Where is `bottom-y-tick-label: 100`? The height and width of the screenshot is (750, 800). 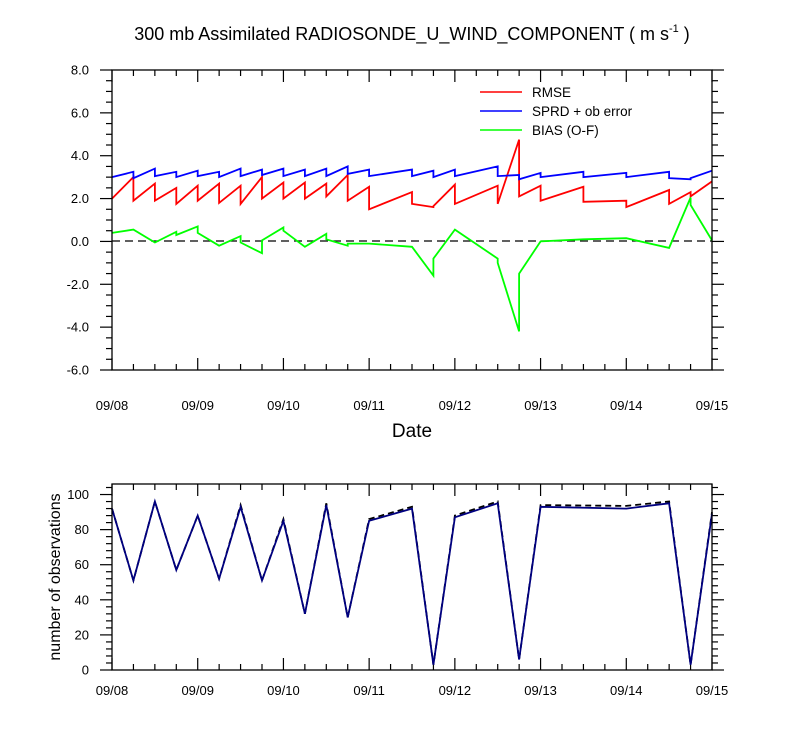 bottom-y-tick-label: 100 is located at coordinates (78, 494).